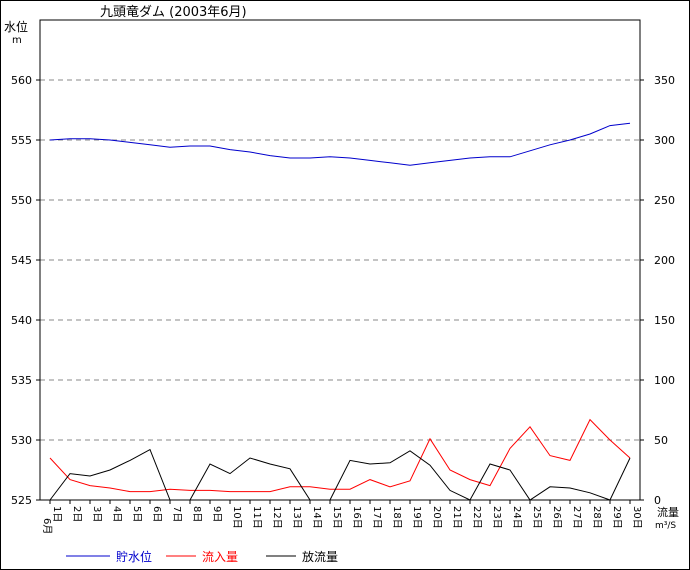 The image size is (690, 570). What do you see at coordinates (21, 320) in the screenshot?
I see `left-tick-label: 540` at bounding box center [21, 320].